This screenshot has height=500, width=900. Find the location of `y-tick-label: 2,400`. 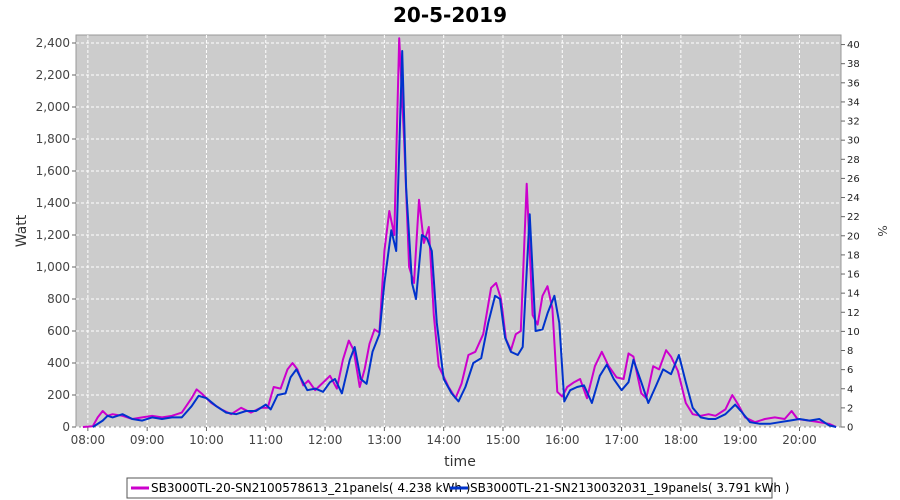

y-tick-label: 2,400 is located at coordinates (53, 43).